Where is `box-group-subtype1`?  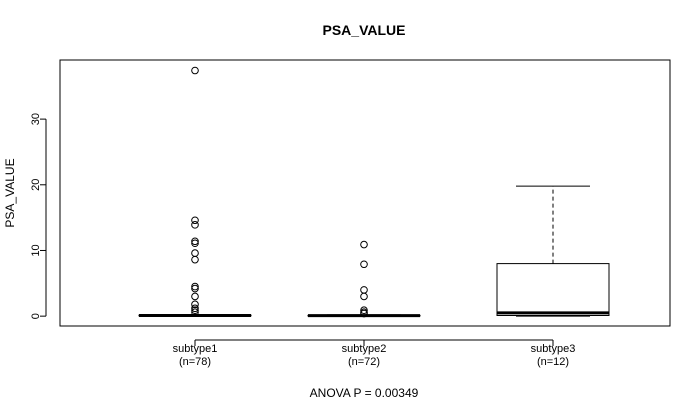 box-group-subtype1 is located at coordinates (195, 191).